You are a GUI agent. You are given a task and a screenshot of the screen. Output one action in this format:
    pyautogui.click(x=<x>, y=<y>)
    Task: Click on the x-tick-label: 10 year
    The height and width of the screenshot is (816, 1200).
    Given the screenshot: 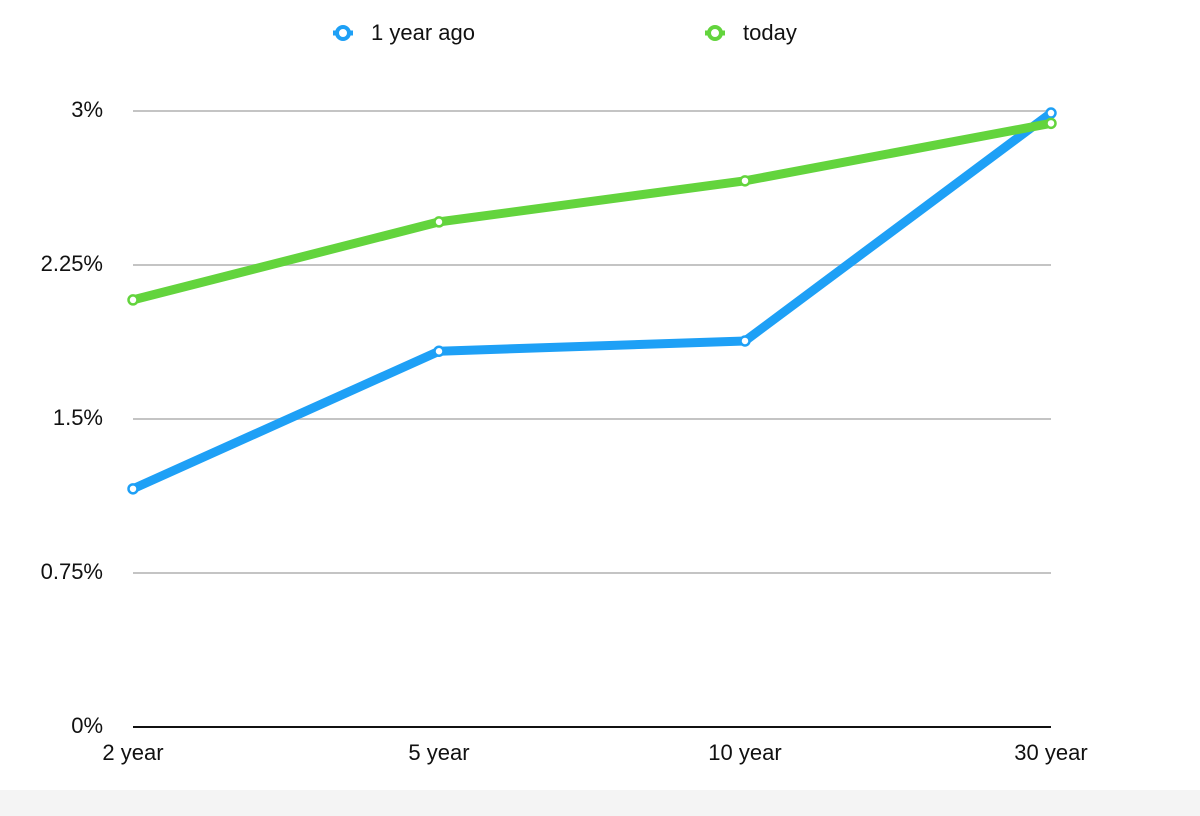 What is the action you would take?
    pyautogui.click(x=744, y=752)
    